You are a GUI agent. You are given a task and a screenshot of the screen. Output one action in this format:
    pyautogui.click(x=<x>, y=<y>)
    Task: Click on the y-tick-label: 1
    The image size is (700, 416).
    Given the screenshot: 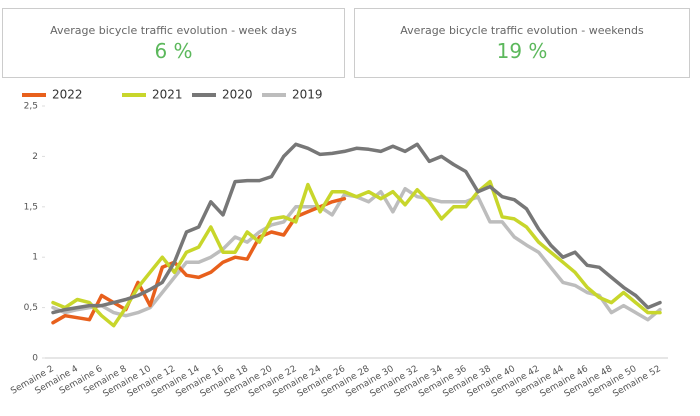 What is the action you would take?
    pyautogui.click(x=35, y=258)
    